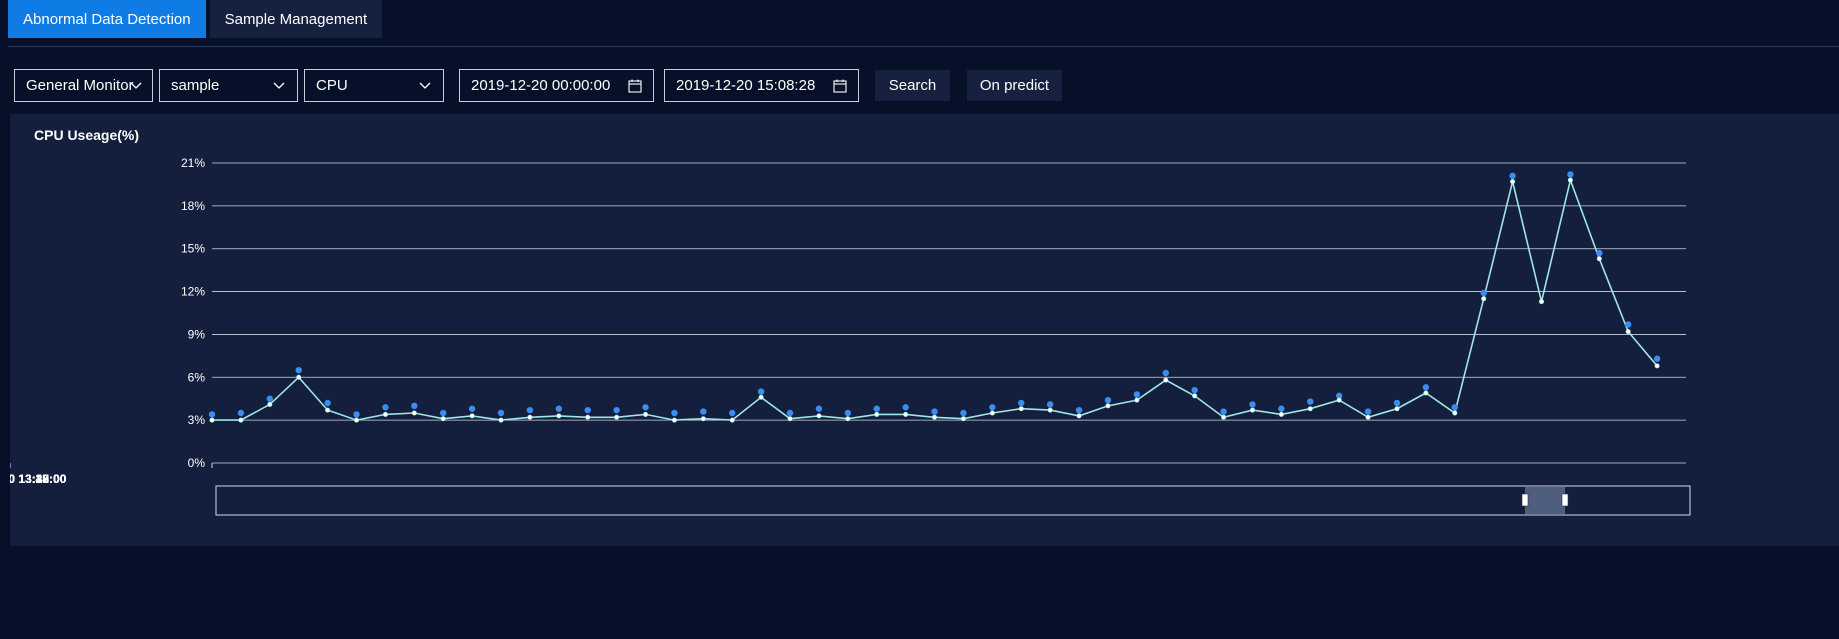 The width and height of the screenshot is (1839, 639). I want to click on start-time-value: 2019-12-20 00:00:00, so click(541, 85).